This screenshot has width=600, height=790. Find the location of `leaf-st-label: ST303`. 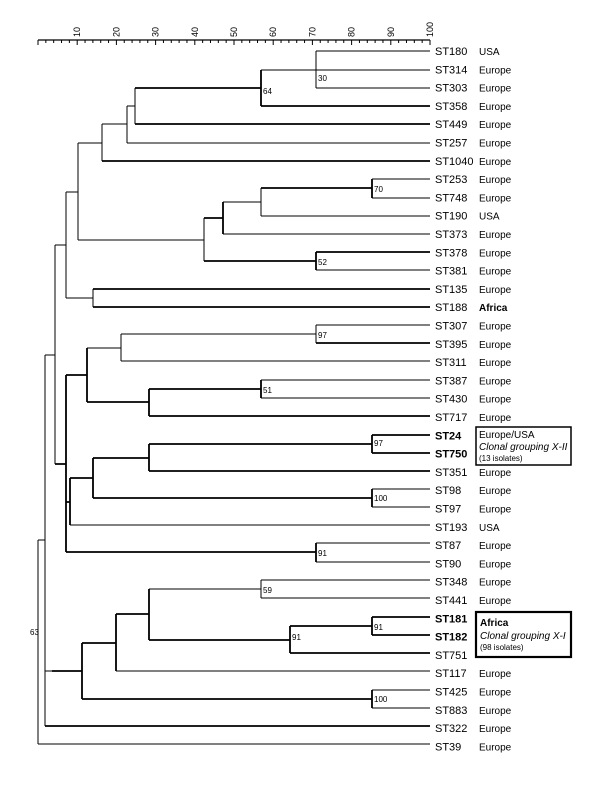

leaf-st-label: ST303 is located at coordinates (451, 89).